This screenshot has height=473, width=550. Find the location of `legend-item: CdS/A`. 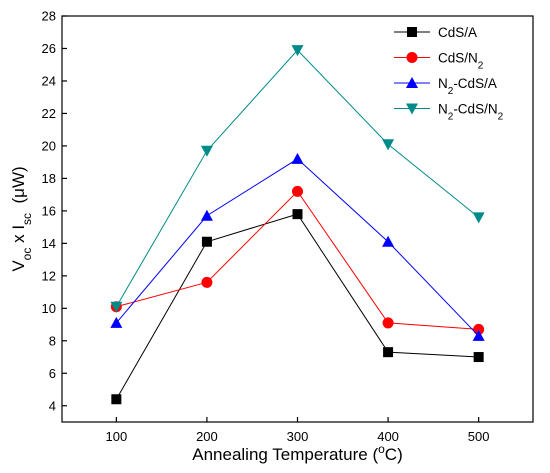

legend-item: CdS/A is located at coordinates (435, 32).